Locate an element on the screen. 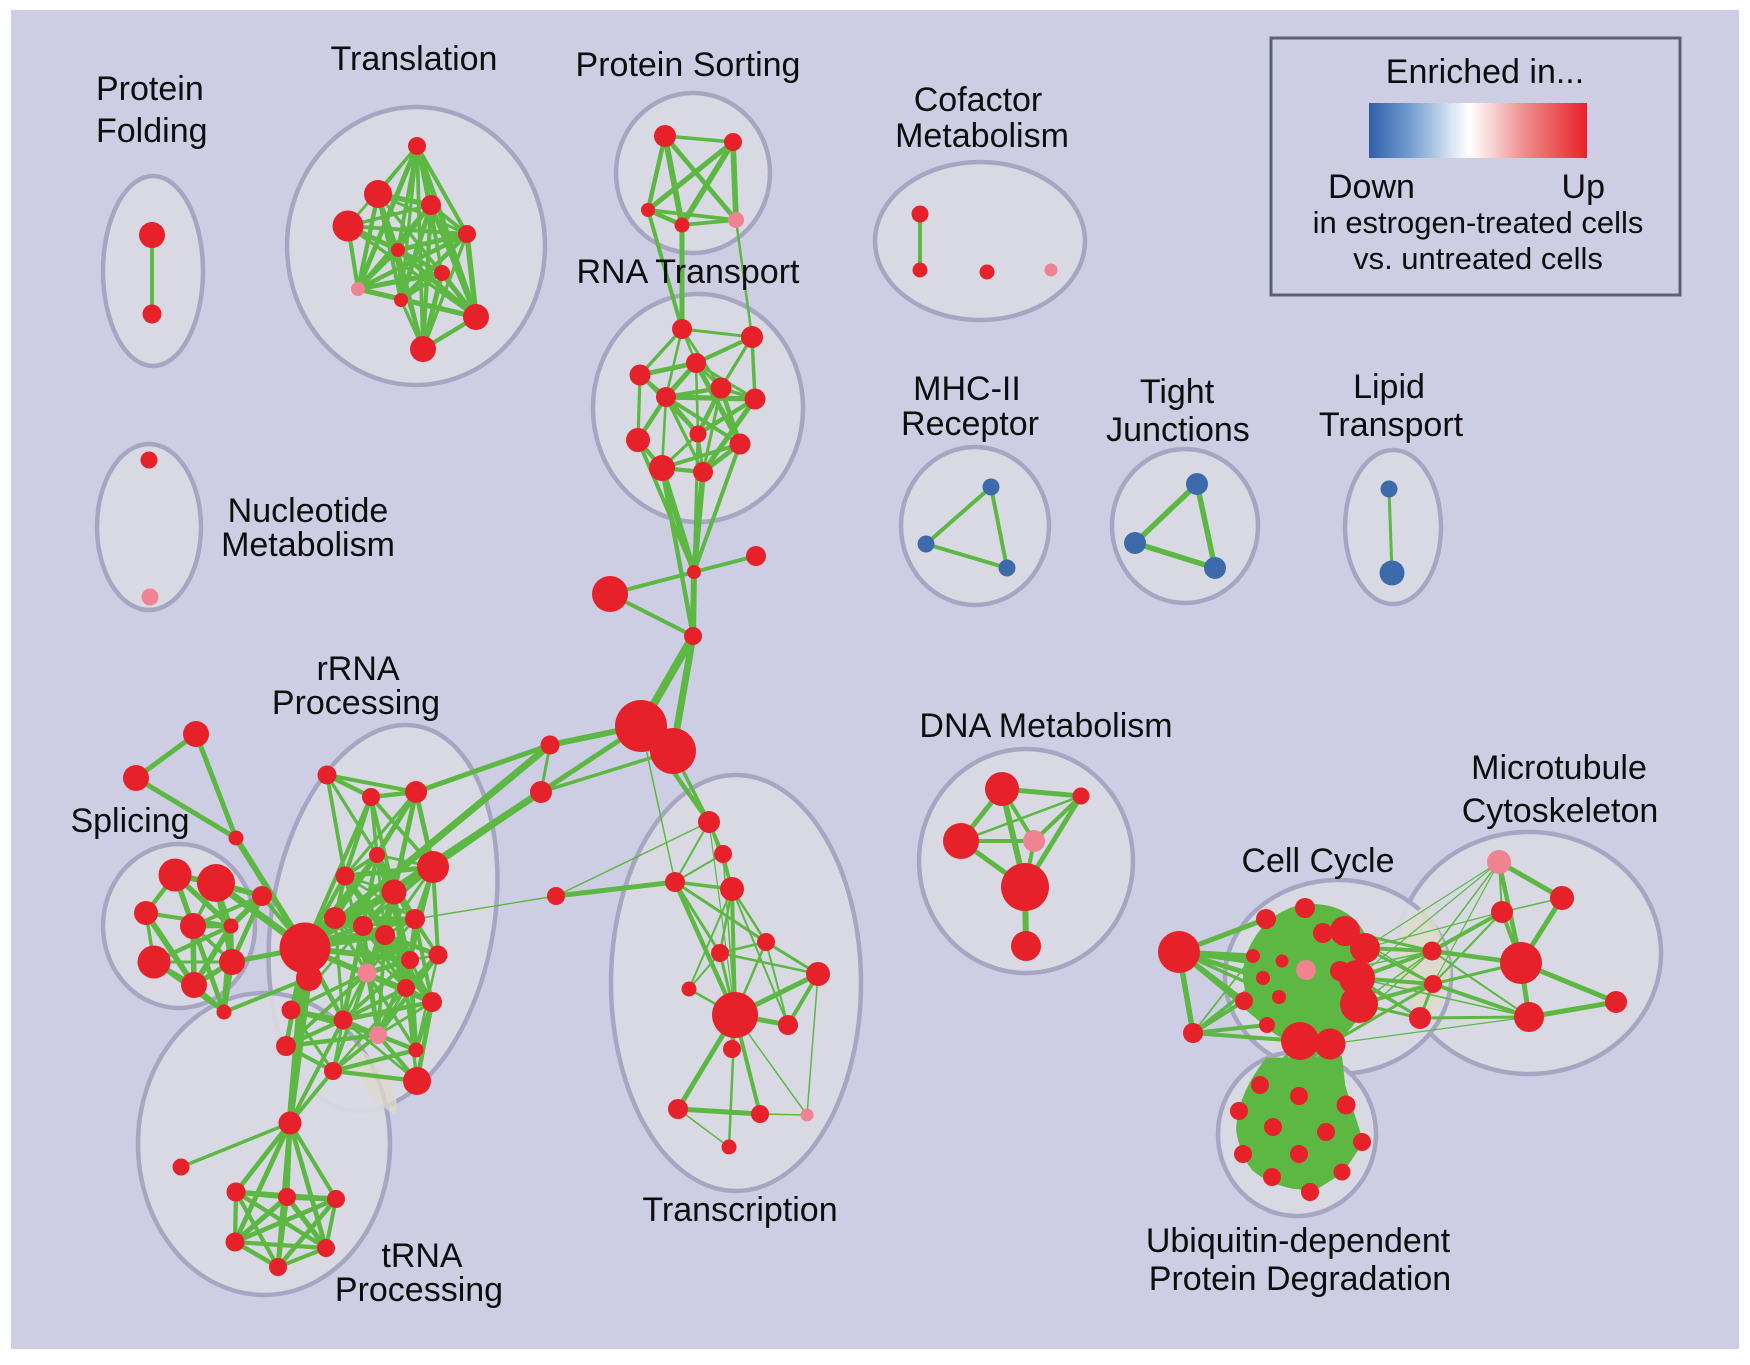 The width and height of the screenshot is (1750, 1365). svg-text: Folding is located at coordinates (152, 131).